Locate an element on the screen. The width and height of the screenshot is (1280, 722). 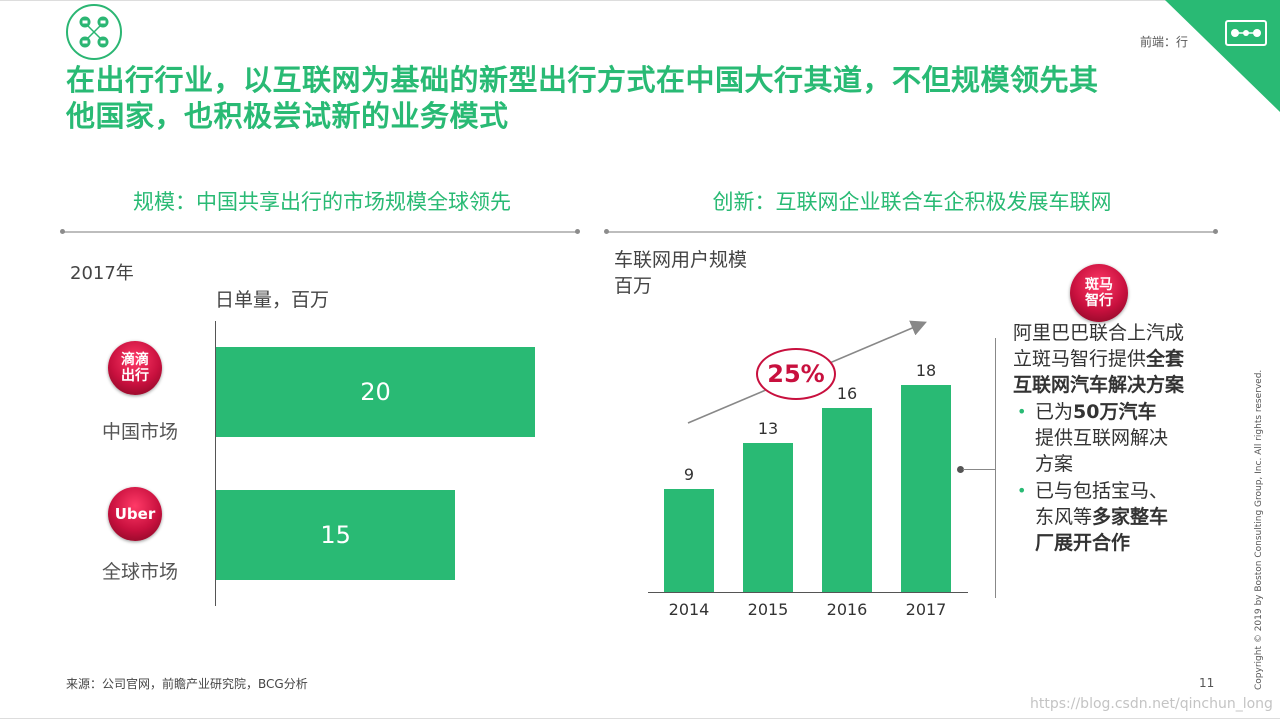
note-intro-text: 阿里巴巴联合上汽成立斑马智行提供 is located at coordinates (1099, 346).